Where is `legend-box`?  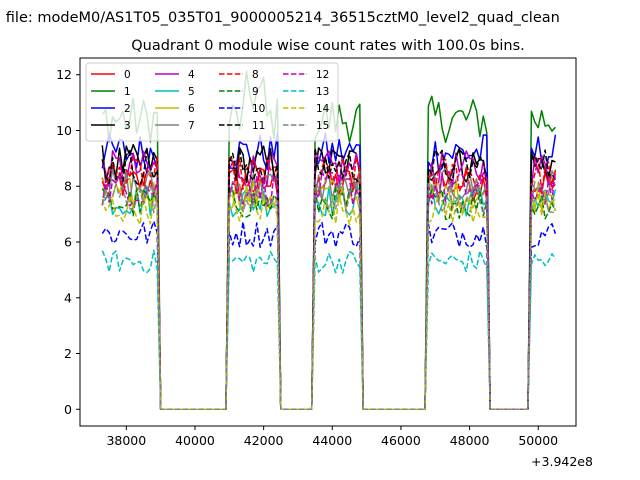 legend-box is located at coordinates (212, 102).